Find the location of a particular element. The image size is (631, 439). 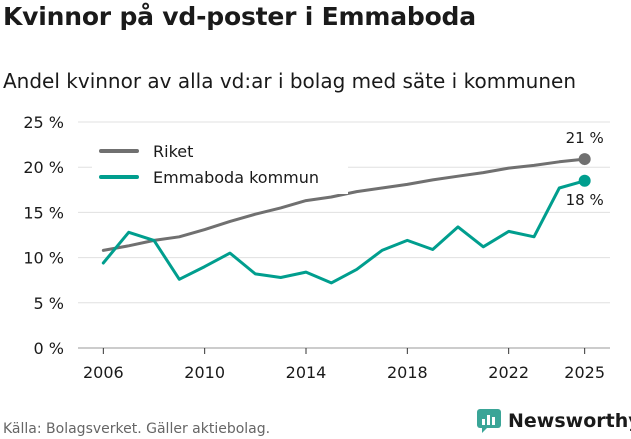

chart-title: Kvinnor på vd-poster i Emmaboda is located at coordinates (239, 16).